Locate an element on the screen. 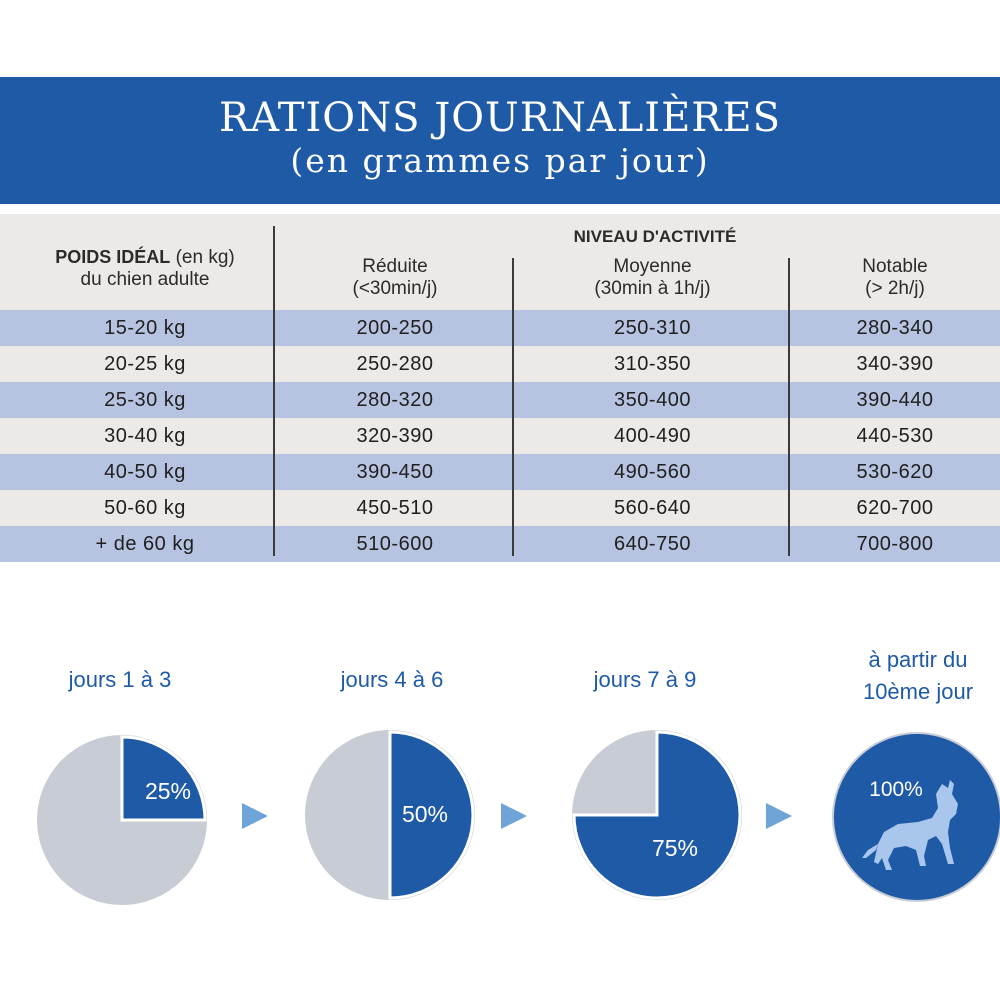  reduced-cell: 510-600 is located at coordinates (395, 544).